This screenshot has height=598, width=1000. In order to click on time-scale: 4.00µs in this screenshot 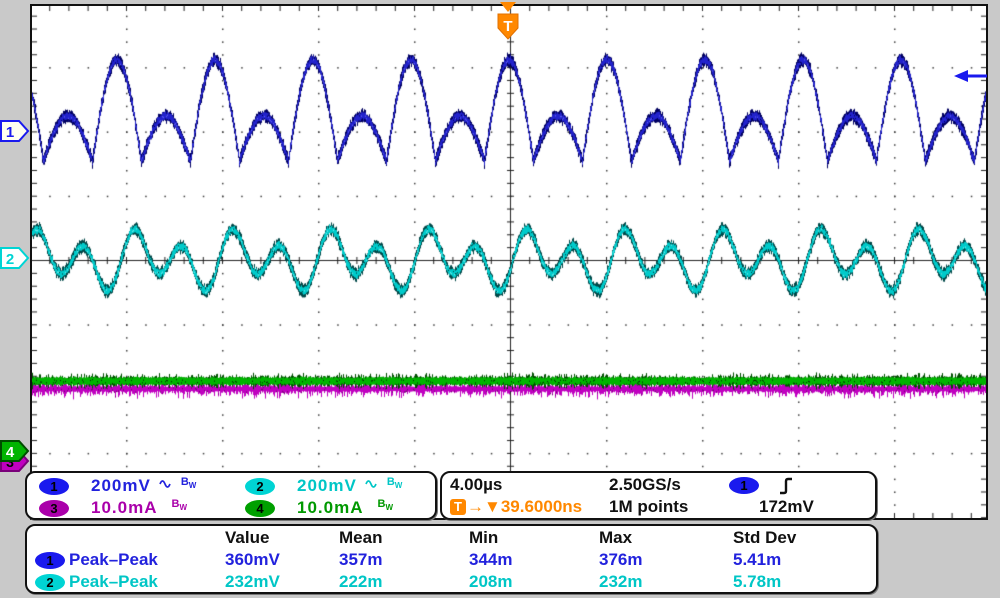, I will do `click(476, 484)`.